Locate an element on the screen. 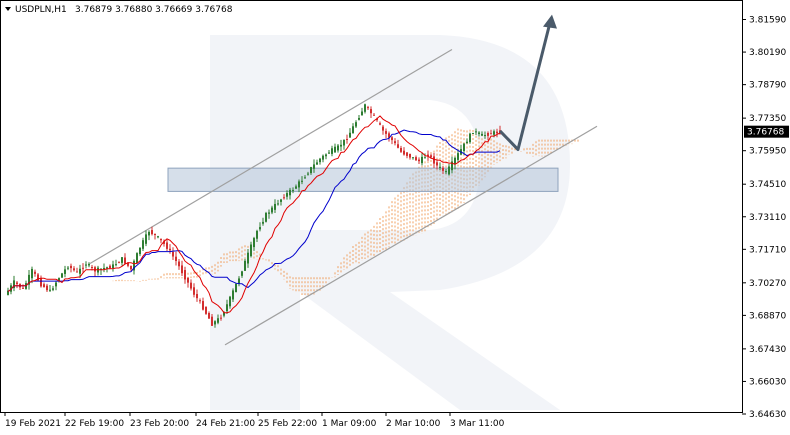  y-tick-label: 3.64630 is located at coordinates (767, 415).